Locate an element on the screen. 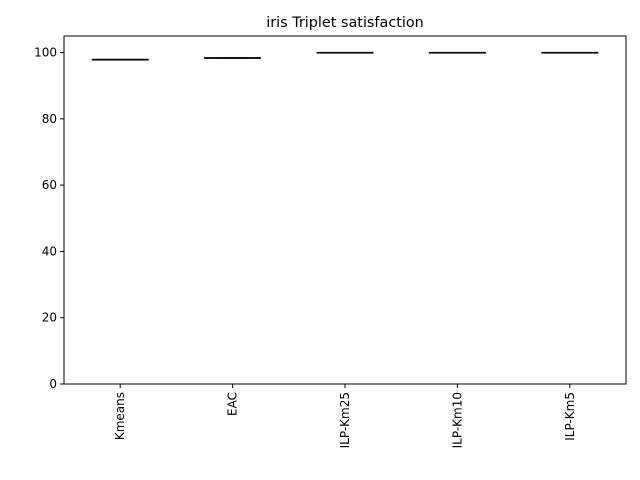 Image resolution: width=640 pixels, height=480 pixels. y-tick-label-60: 60 is located at coordinates (49, 185).